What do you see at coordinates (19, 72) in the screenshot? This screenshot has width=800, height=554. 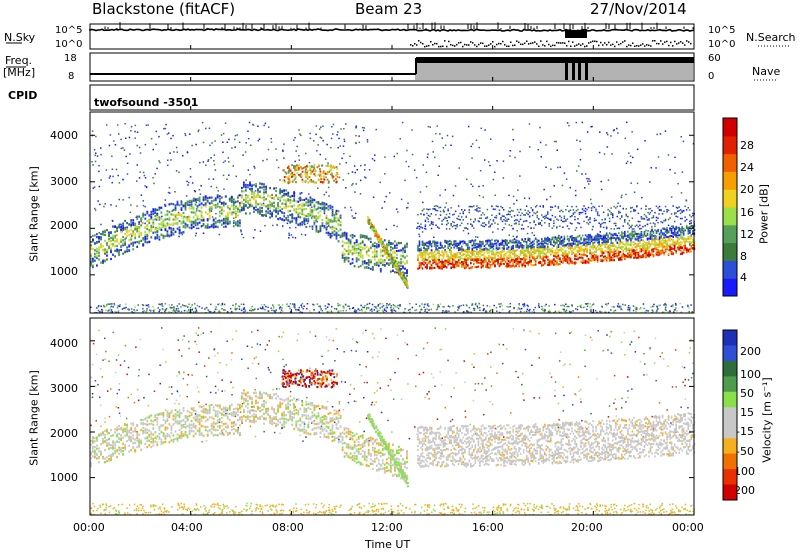 I see `freq-unit-label: [MHz]` at bounding box center [19, 72].